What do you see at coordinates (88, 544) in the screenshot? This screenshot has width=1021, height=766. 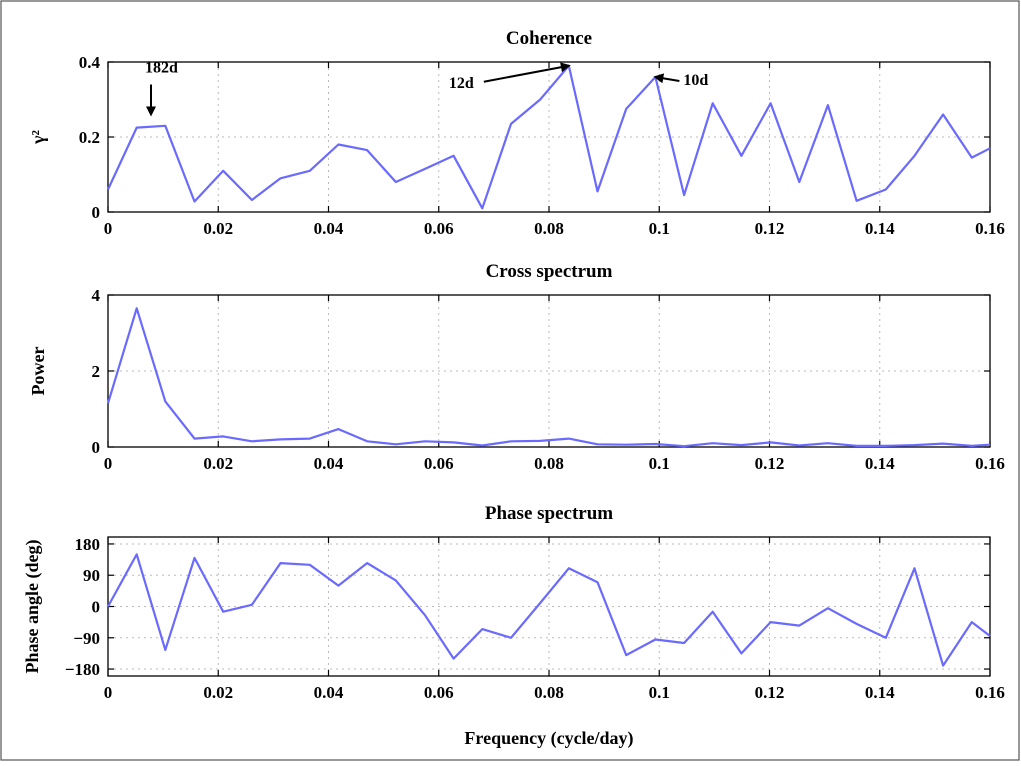 I see `y-tick-label: 180` at bounding box center [88, 544].